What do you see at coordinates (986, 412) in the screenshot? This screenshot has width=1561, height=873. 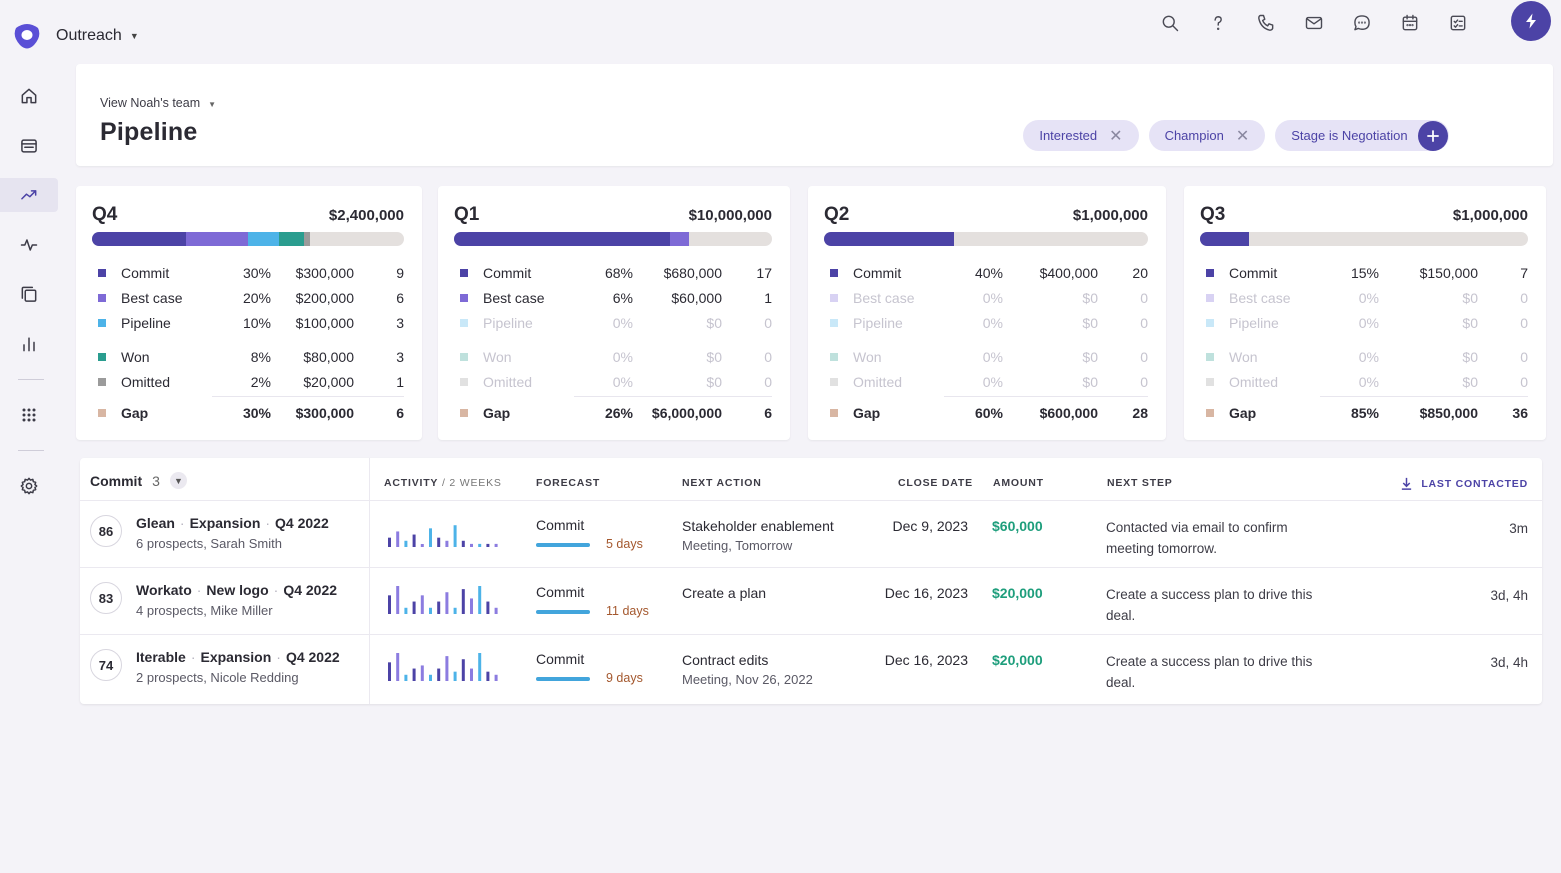 I see `breakdown-row-gap: Gap 60% $600,000 28` at bounding box center [986, 412].